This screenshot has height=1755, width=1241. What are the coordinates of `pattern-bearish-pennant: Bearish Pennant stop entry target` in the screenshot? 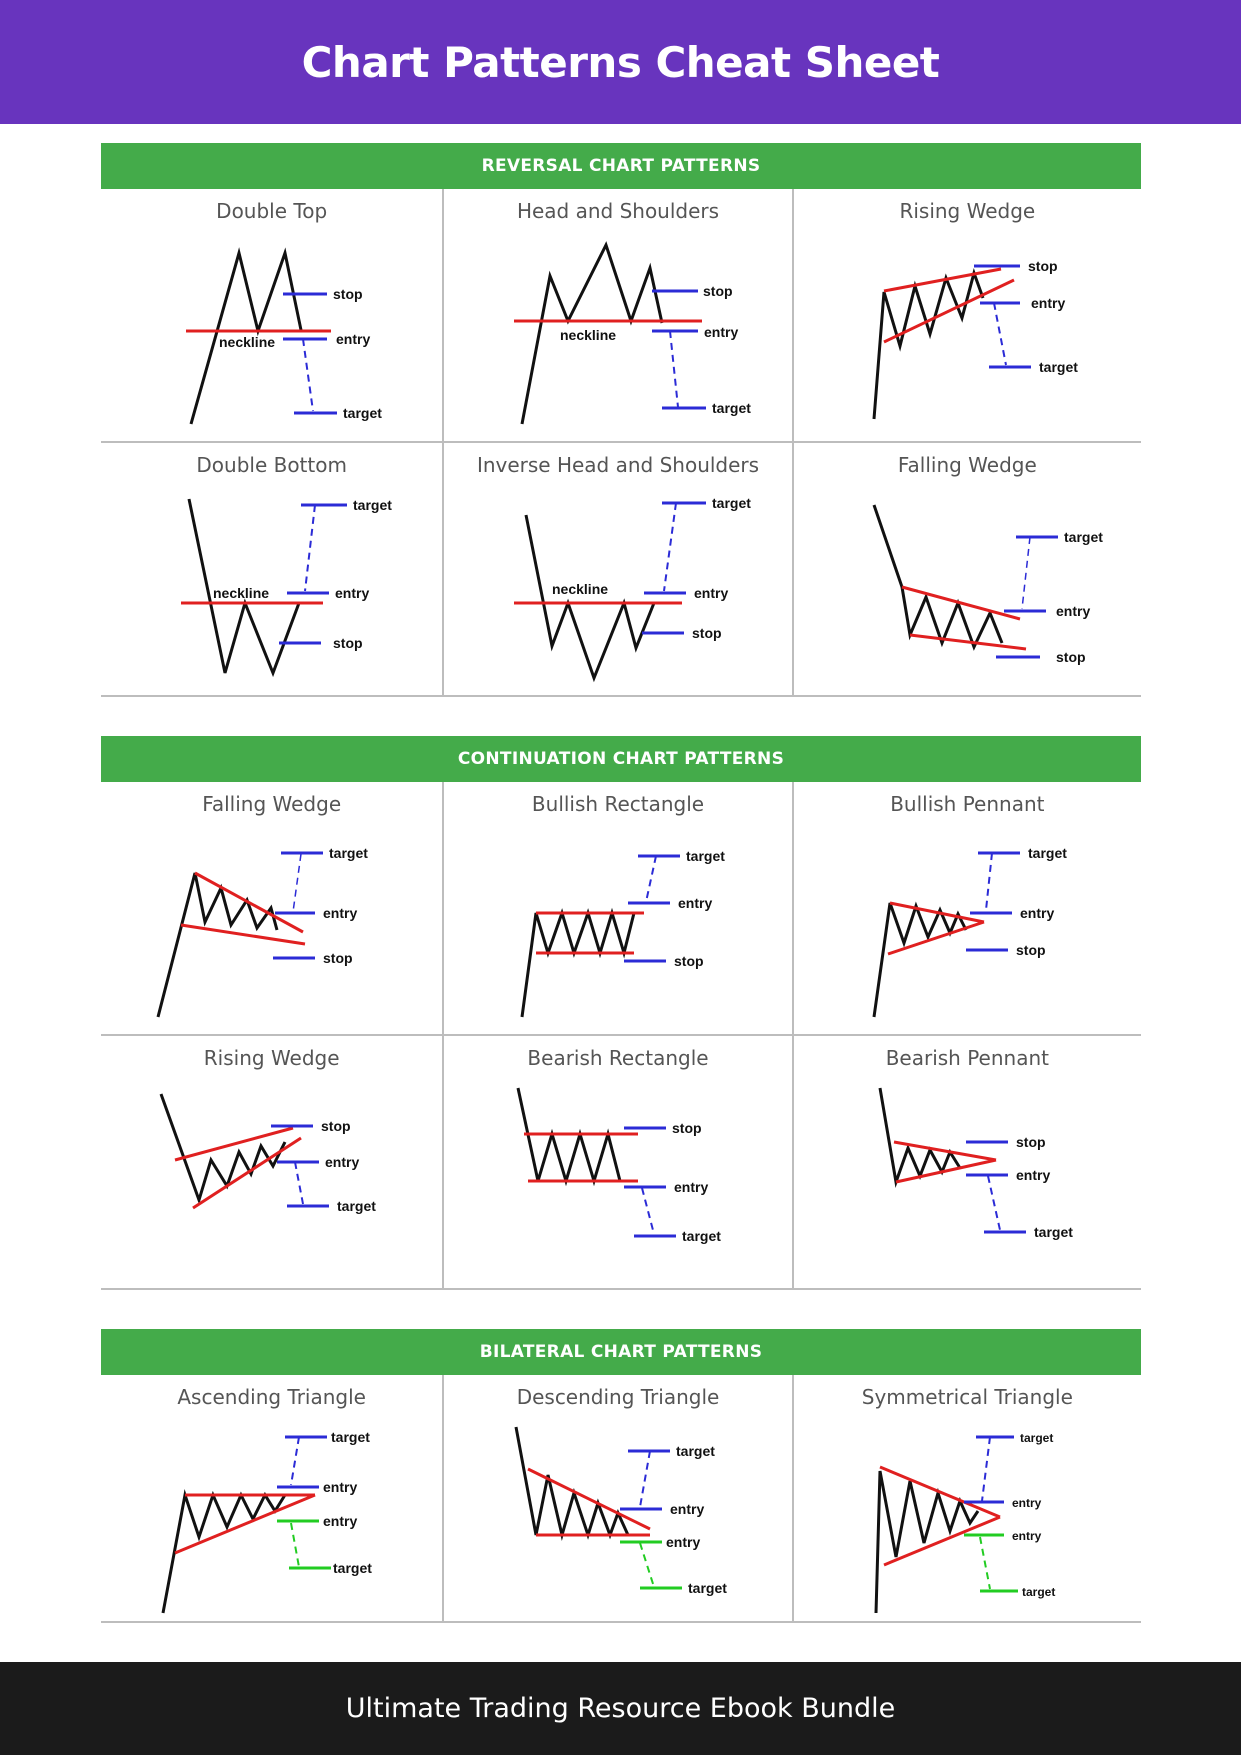 It's located at (967, 1162).